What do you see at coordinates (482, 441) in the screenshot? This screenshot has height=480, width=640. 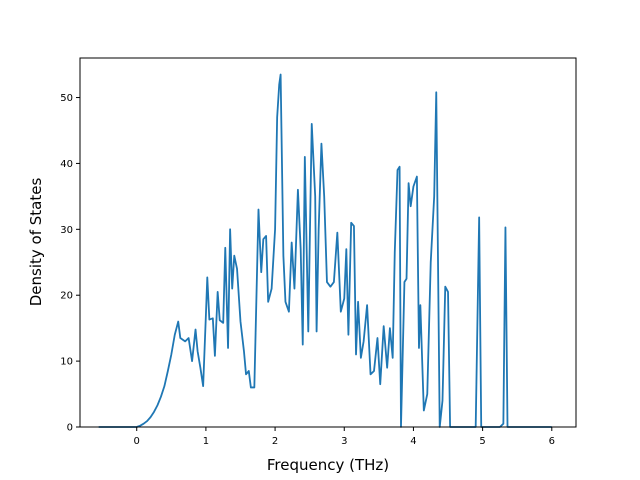 I see `x-tick-label: 5` at bounding box center [482, 441].